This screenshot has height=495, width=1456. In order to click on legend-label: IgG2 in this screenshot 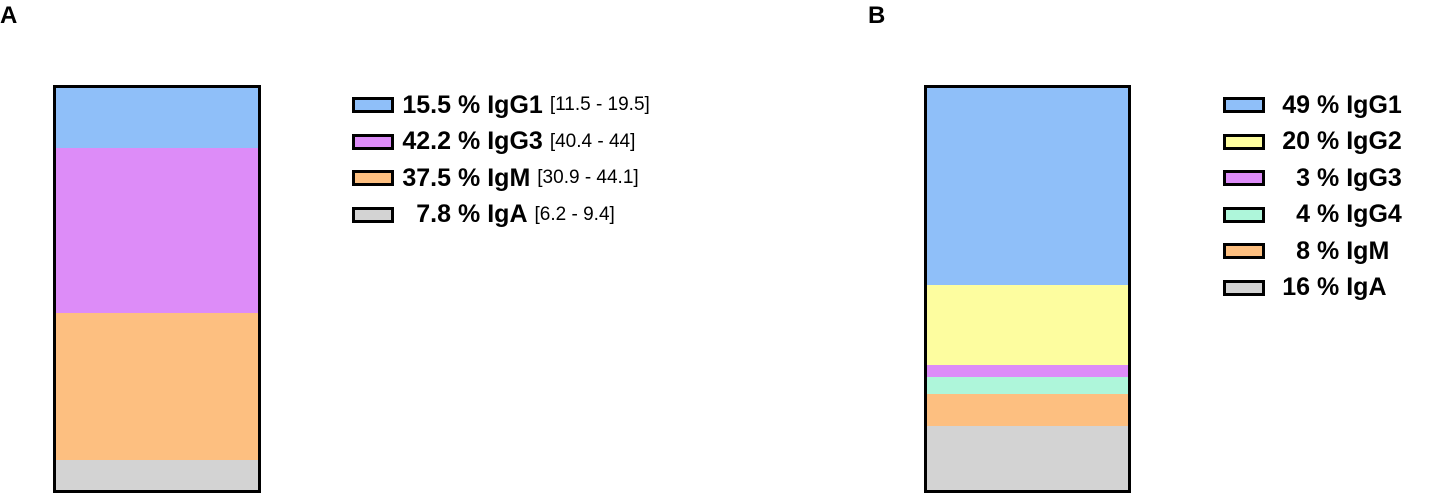, I will do `click(1374, 141)`.